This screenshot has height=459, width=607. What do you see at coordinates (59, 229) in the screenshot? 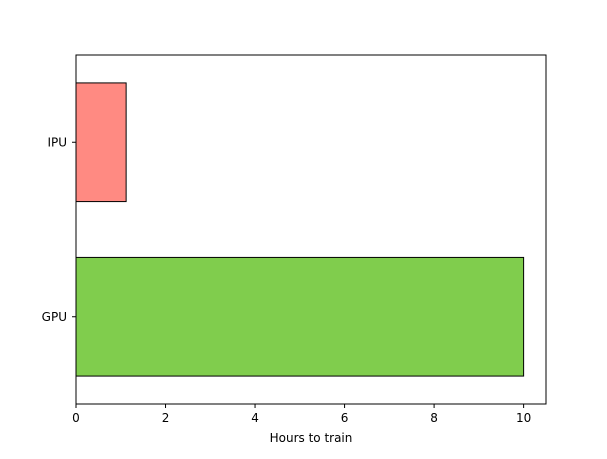
I see `y-axis: GPU IPU` at bounding box center [59, 229].